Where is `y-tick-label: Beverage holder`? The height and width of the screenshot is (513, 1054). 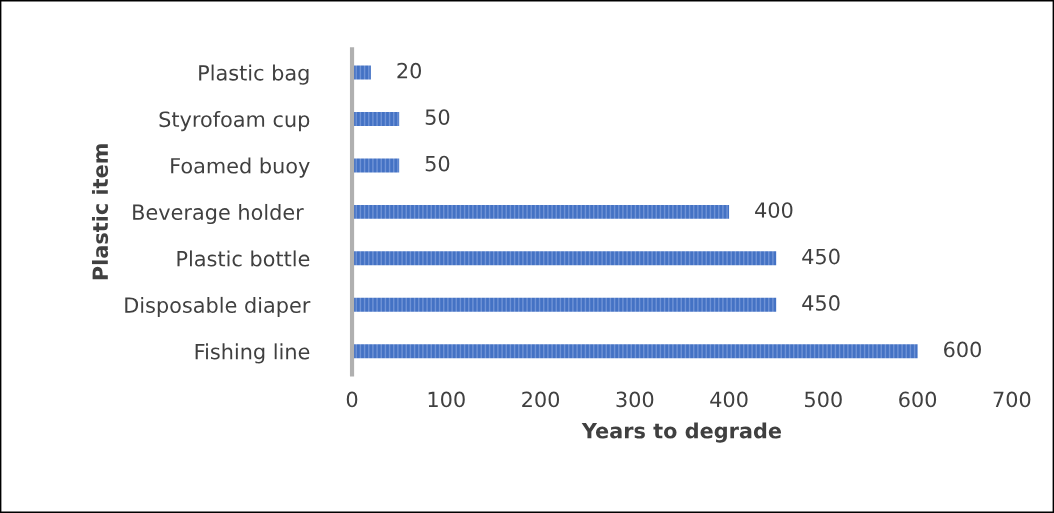 y-tick-label: Beverage holder is located at coordinates (218, 214).